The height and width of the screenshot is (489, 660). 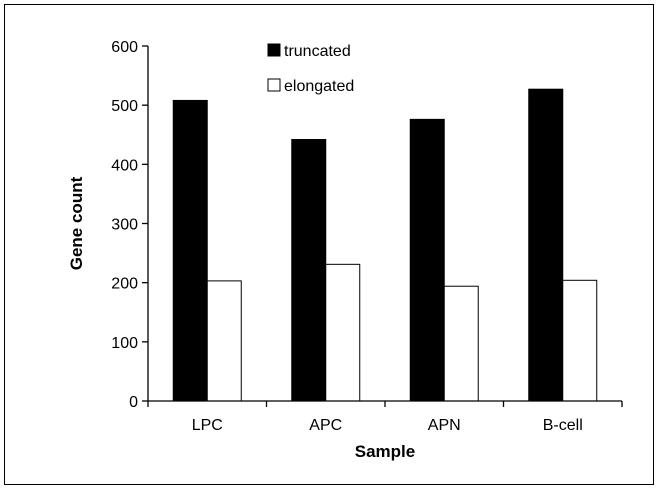 I want to click on bar-truncated-LPC, so click(x=190, y=250).